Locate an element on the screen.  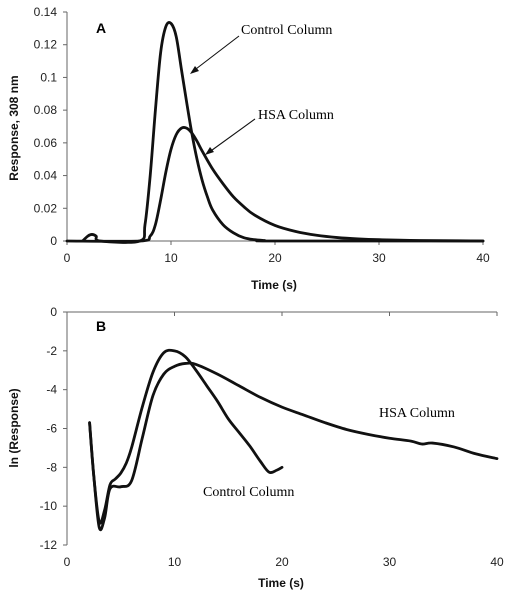
chart-a-panel-label: A is located at coordinates (101, 28).